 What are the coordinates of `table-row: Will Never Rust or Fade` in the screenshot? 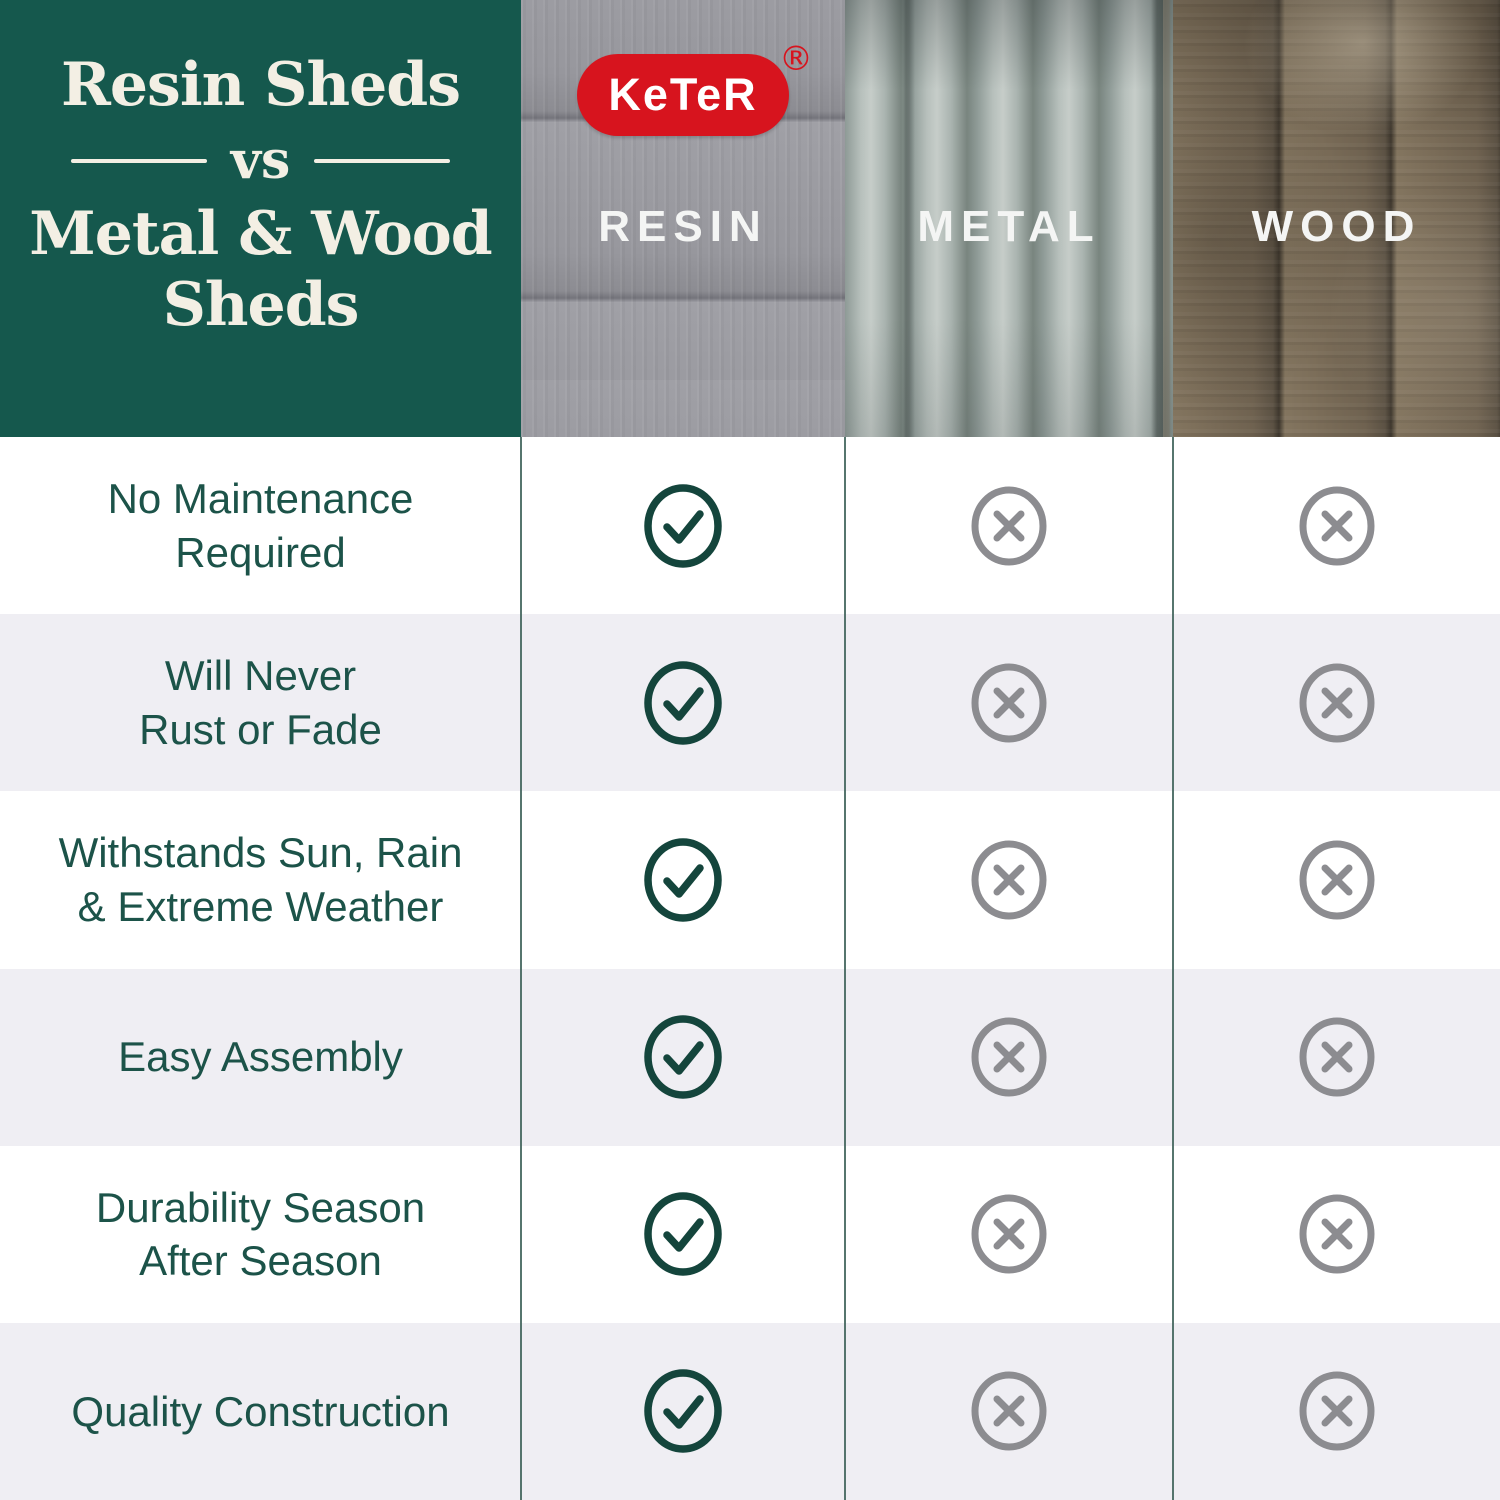 It's located at (750, 703).